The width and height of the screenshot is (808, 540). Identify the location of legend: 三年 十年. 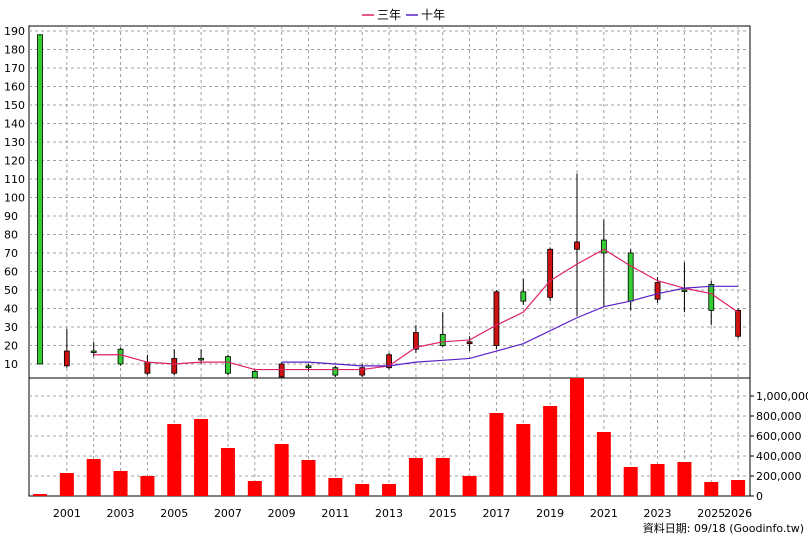
(403, 15).